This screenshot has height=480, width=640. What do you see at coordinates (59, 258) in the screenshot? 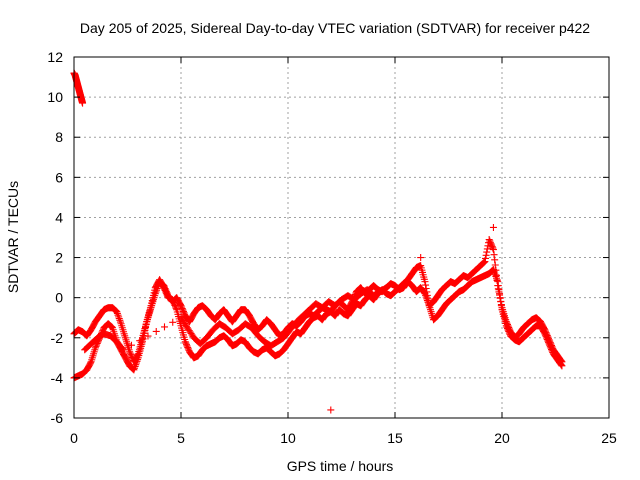
I see `y-tick-label: 2` at bounding box center [59, 258].